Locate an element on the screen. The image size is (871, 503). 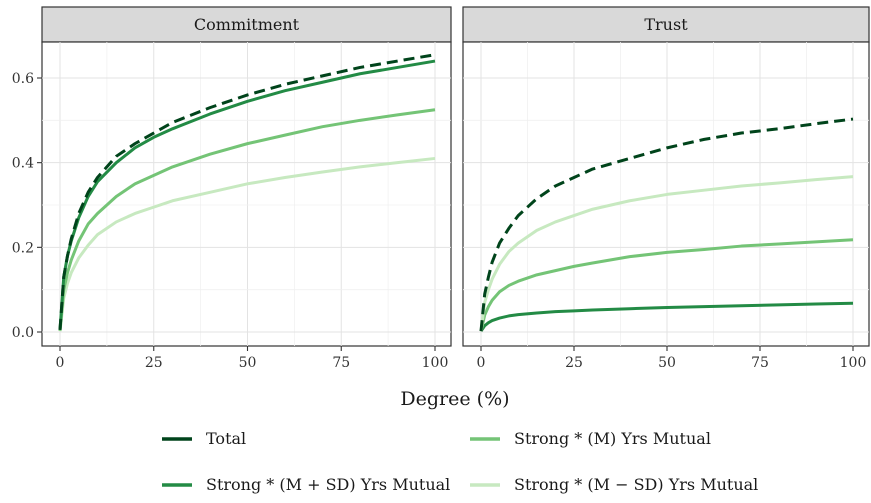
y-tick-label: 0.4 is located at coordinates (23, 164).